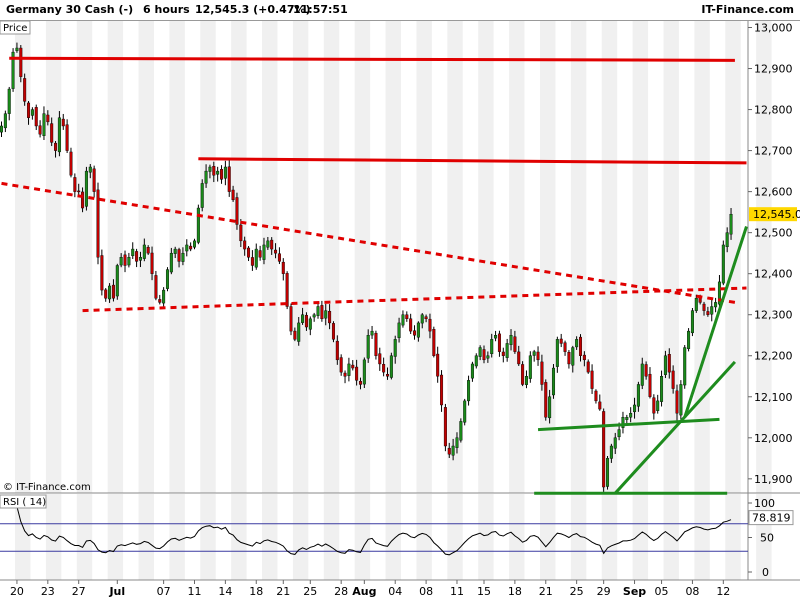 This screenshot has height=600, width=800. Describe the element at coordinates (195, 591) in the screenshot. I see `x-tick-label: 11` at that location.